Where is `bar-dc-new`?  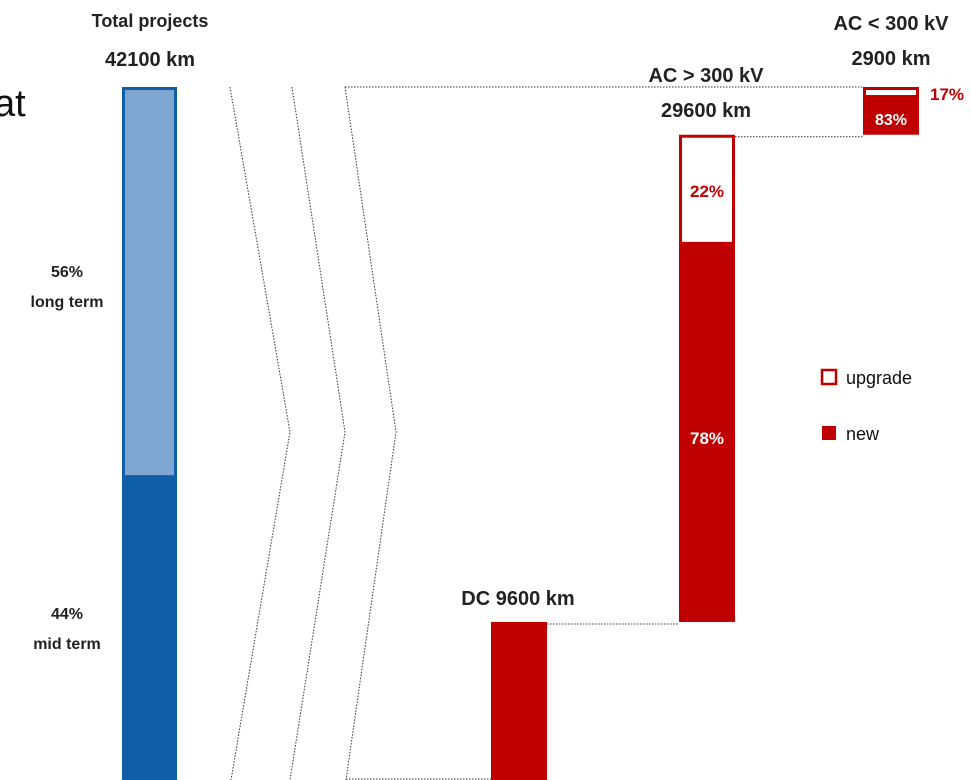 bar-dc-new is located at coordinates (519, 700).